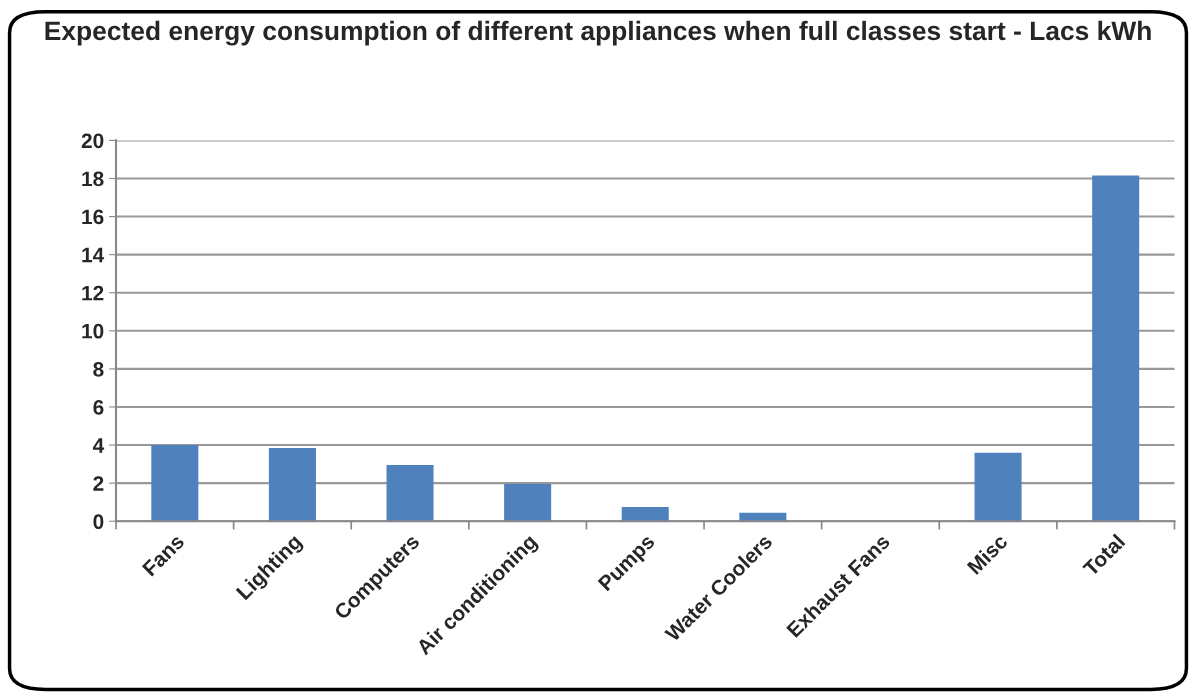 The width and height of the screenshot is (1196, 695). I want to click on y-tick-label: 18, so click(93, 179).